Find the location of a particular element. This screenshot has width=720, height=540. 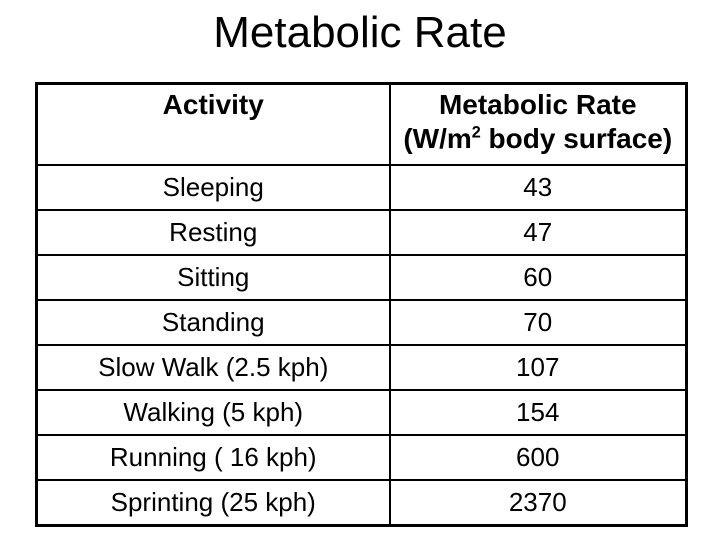

activity-cell: Slow Walk (2.5 kph) is located at coordinates (213, 367).